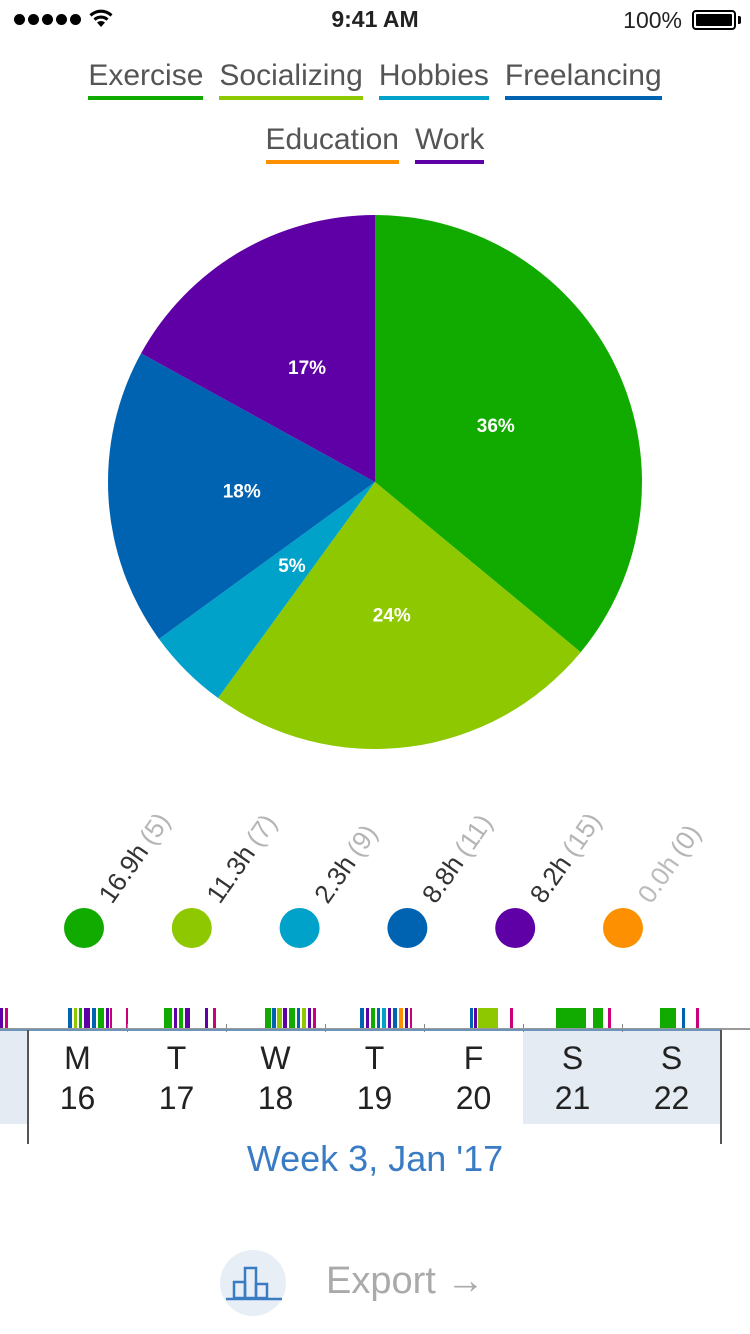 Image resolution: width=750 pixels, height=1334 pixels. I want to click on pie-label-freelancing: 18%, so click(242, 491).